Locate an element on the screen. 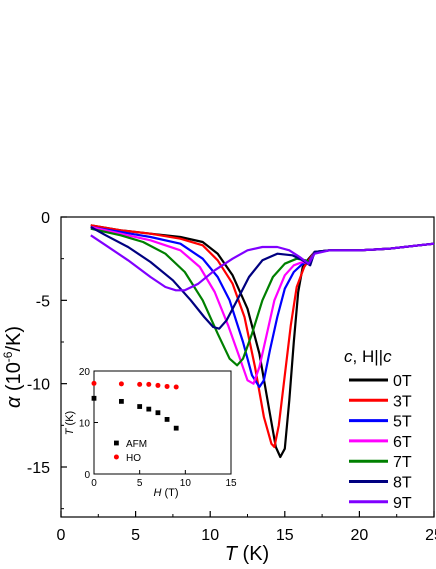 The height and width of the screenshot is (569, 436). inset-x-tick-label: 0 is located at coordinates (94, 483).